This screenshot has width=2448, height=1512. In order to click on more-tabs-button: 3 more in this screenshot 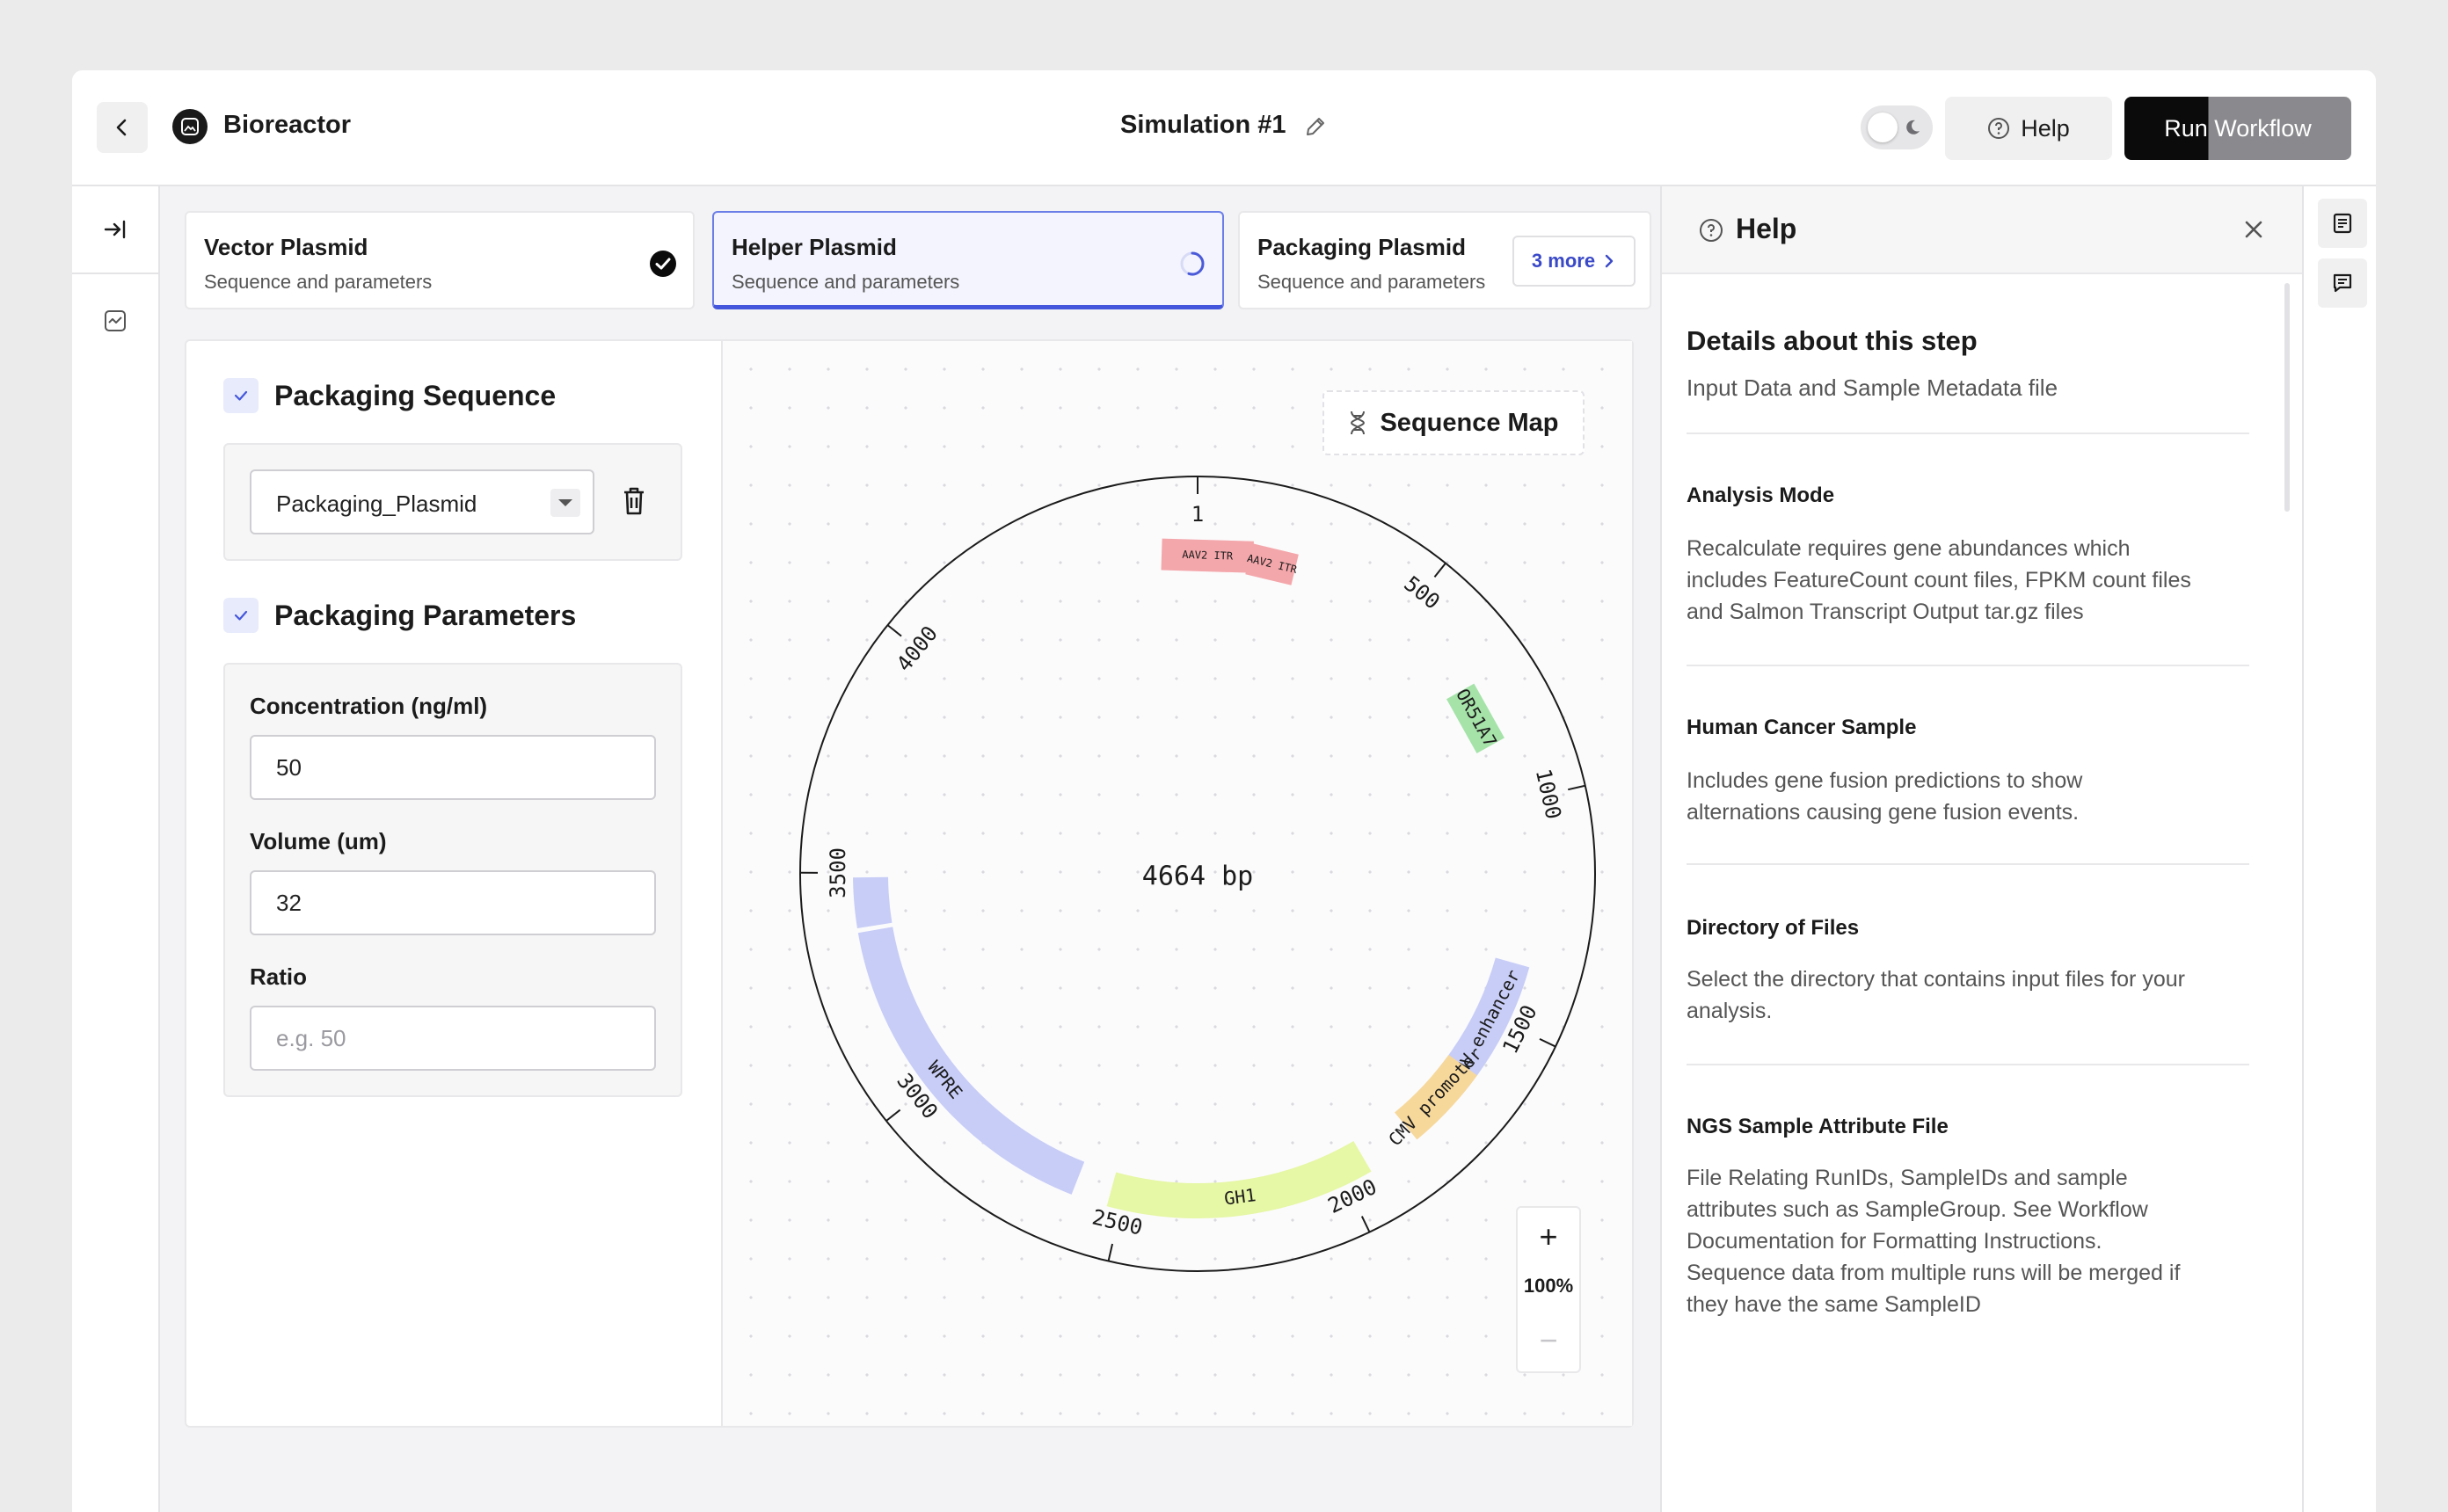, I will do `click(1574, 262)`.